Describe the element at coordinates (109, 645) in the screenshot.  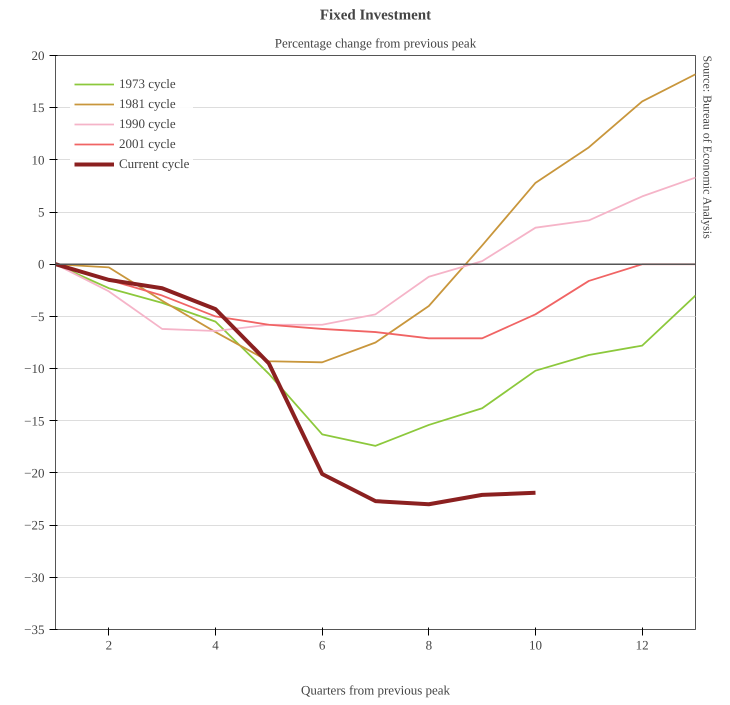
I see `x-tick-label: 2` at that location.